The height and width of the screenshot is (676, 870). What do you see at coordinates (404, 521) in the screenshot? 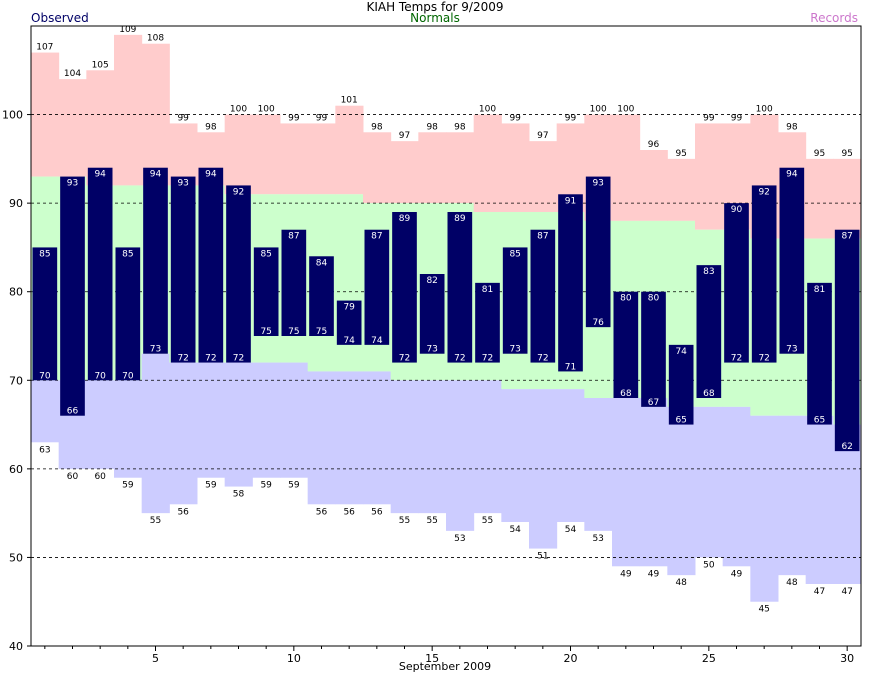
I see `record-low-label: 55` at bounding box center [404, 521].